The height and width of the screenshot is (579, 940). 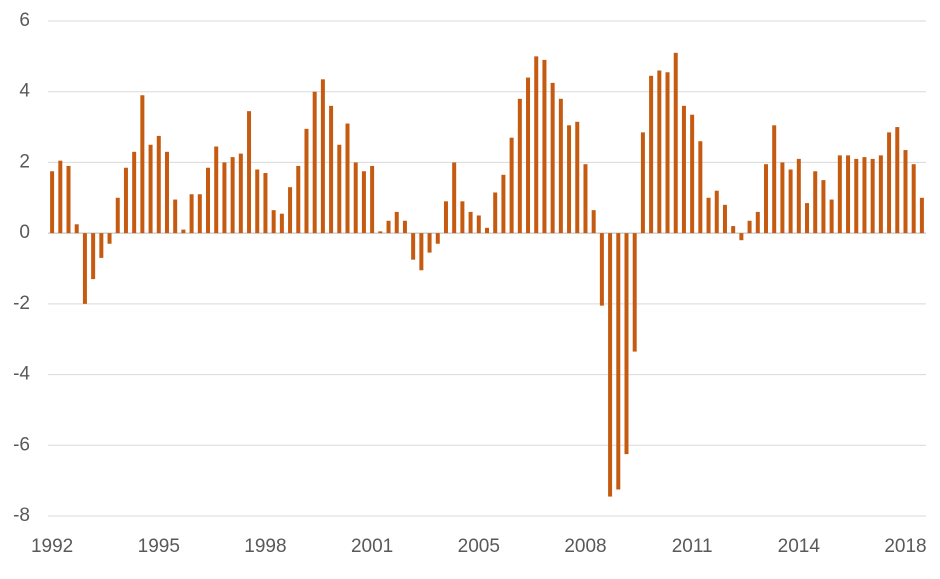 I want to click on x-tick-label: 2014, so click(x=799, y=546).